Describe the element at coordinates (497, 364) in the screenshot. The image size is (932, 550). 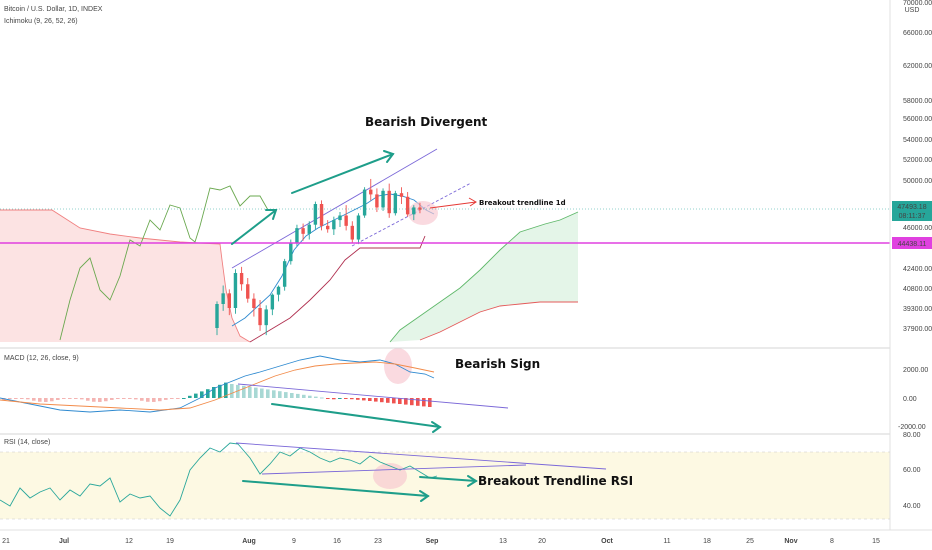
I see `annotation-bearish-sign: Bearish Sign` at that location.